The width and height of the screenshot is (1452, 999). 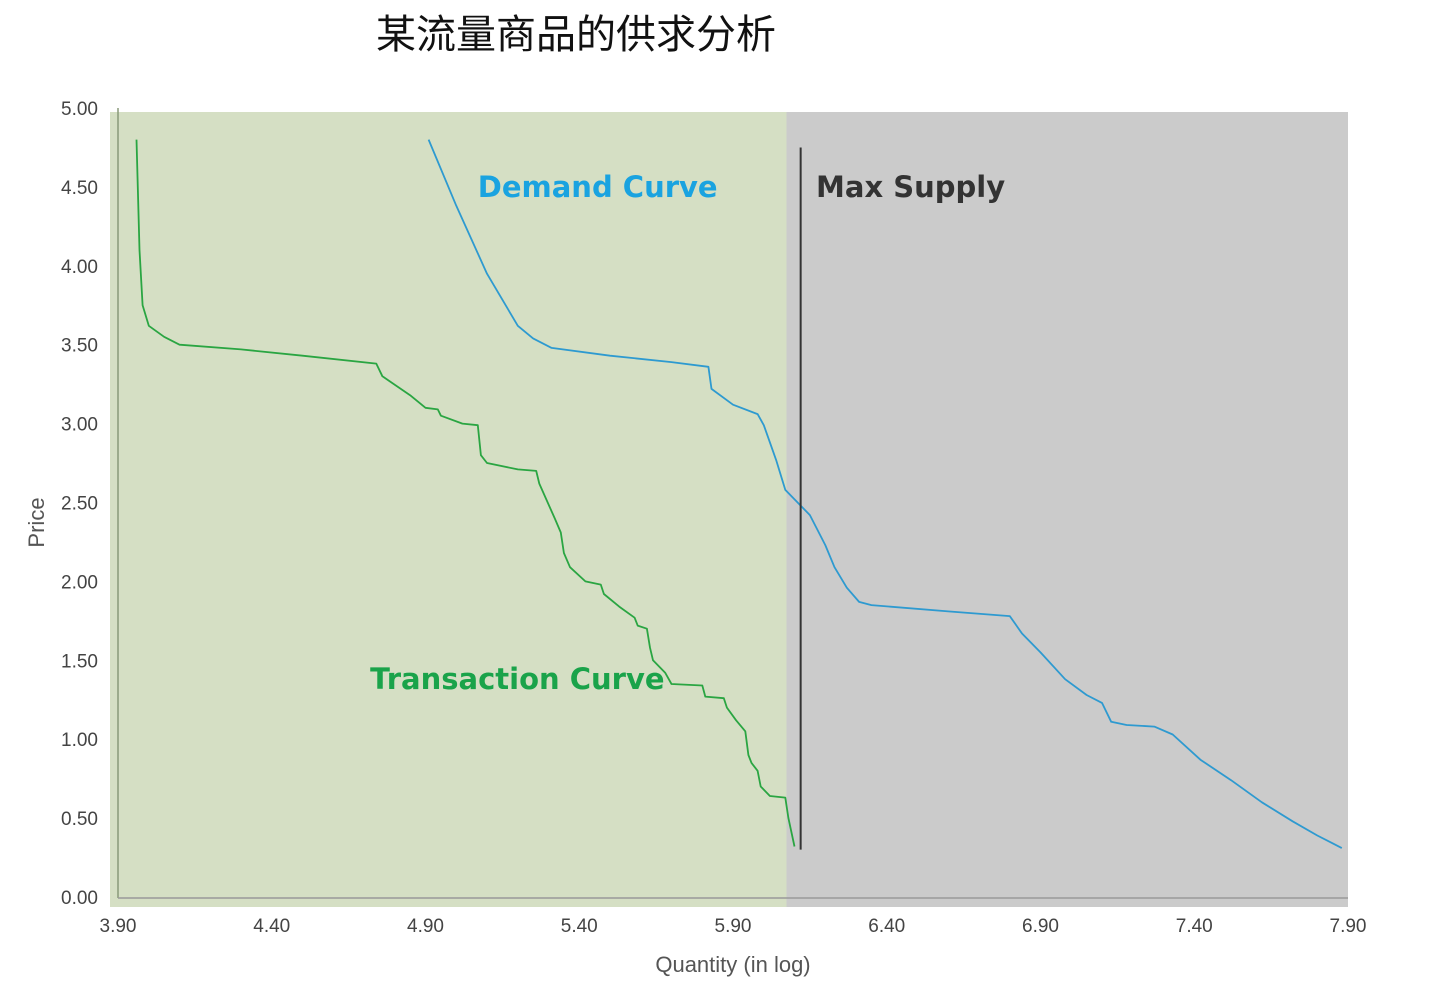 What do you see at coordinates (910, 187) in the screenshot?
I see `annotation-label: Max Supply` at bounding box center [910, 187].